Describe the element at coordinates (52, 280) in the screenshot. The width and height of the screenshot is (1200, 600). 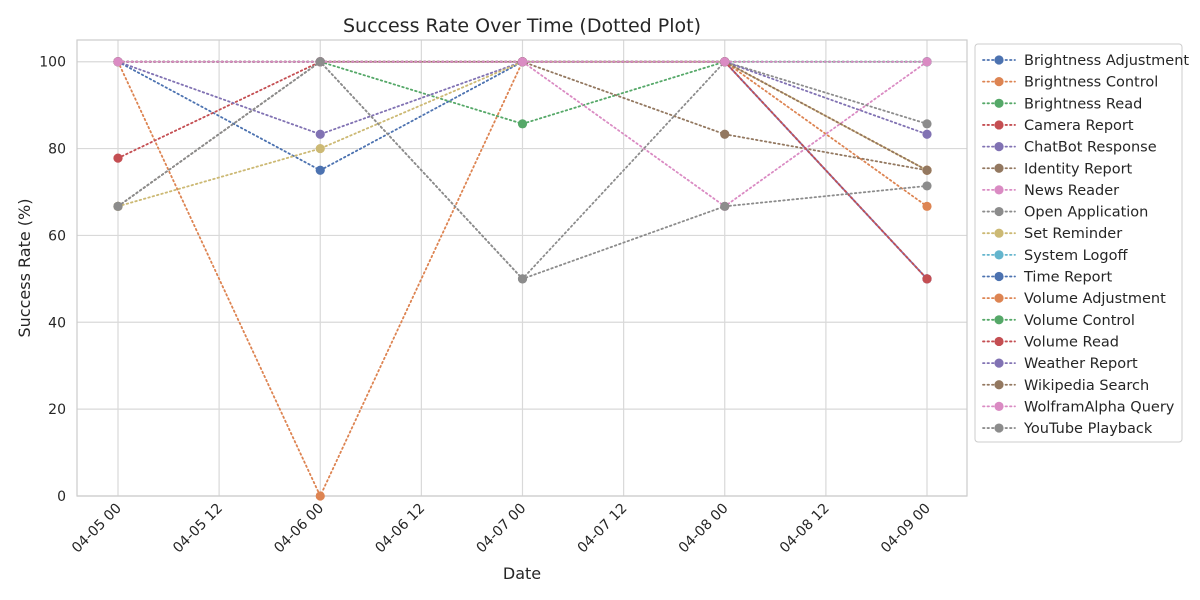
I see `y-tick-labels: 0 20 40 60 80 100` at that location.